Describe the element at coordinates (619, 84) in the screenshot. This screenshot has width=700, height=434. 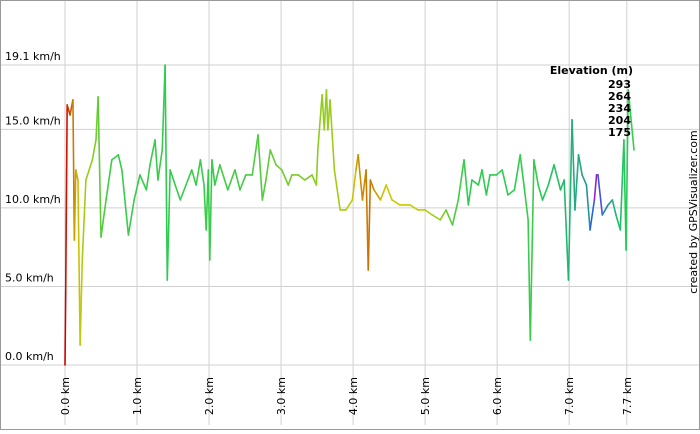
I see `legend-entry: 293` at that location.